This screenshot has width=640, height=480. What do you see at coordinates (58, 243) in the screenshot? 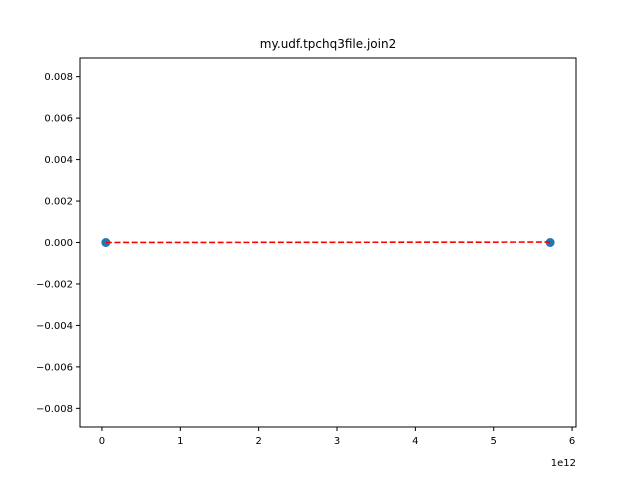
I see `y-tick-label: 0.000` at bounding box center [58, 243].